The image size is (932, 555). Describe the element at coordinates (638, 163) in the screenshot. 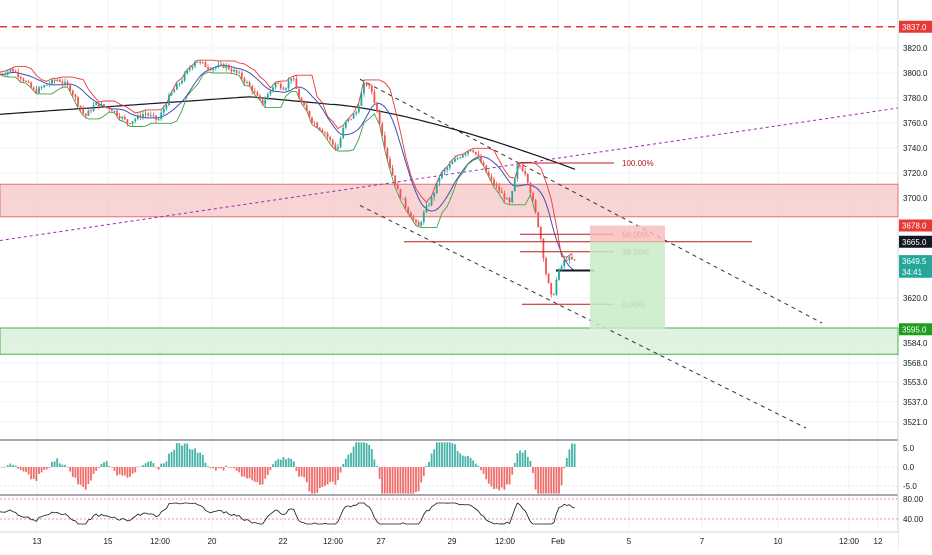

I see `fib-level-label: 100.00%` at that location.